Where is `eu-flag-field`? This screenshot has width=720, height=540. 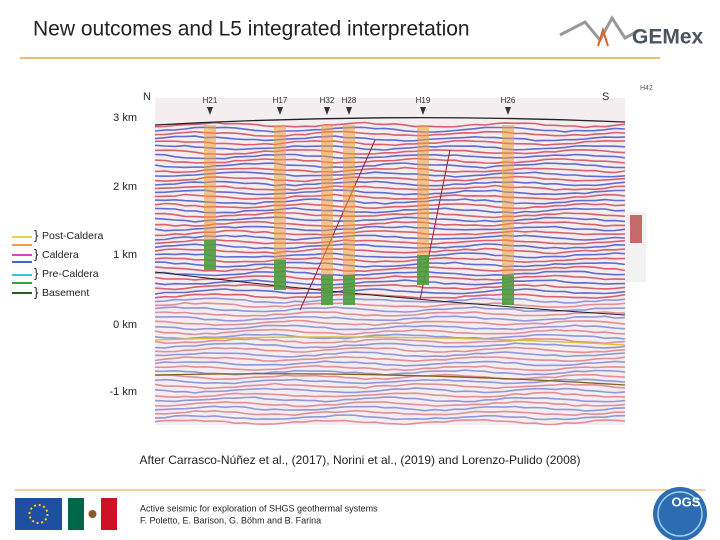
eu-flag-field is located at coordinates (38, 514).